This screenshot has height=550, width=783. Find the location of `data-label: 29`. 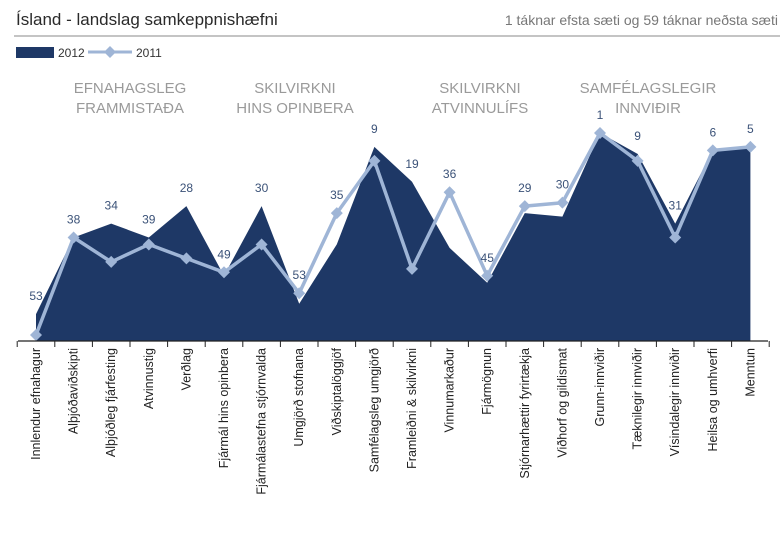

data-label: 29 is located at coordinates (525, 188).